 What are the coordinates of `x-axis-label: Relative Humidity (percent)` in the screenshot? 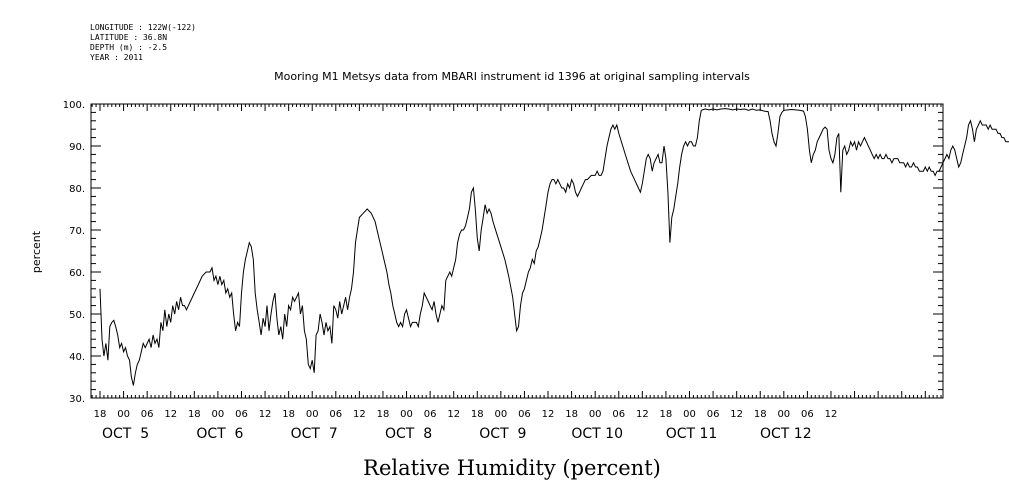 It's located at (512, 468).